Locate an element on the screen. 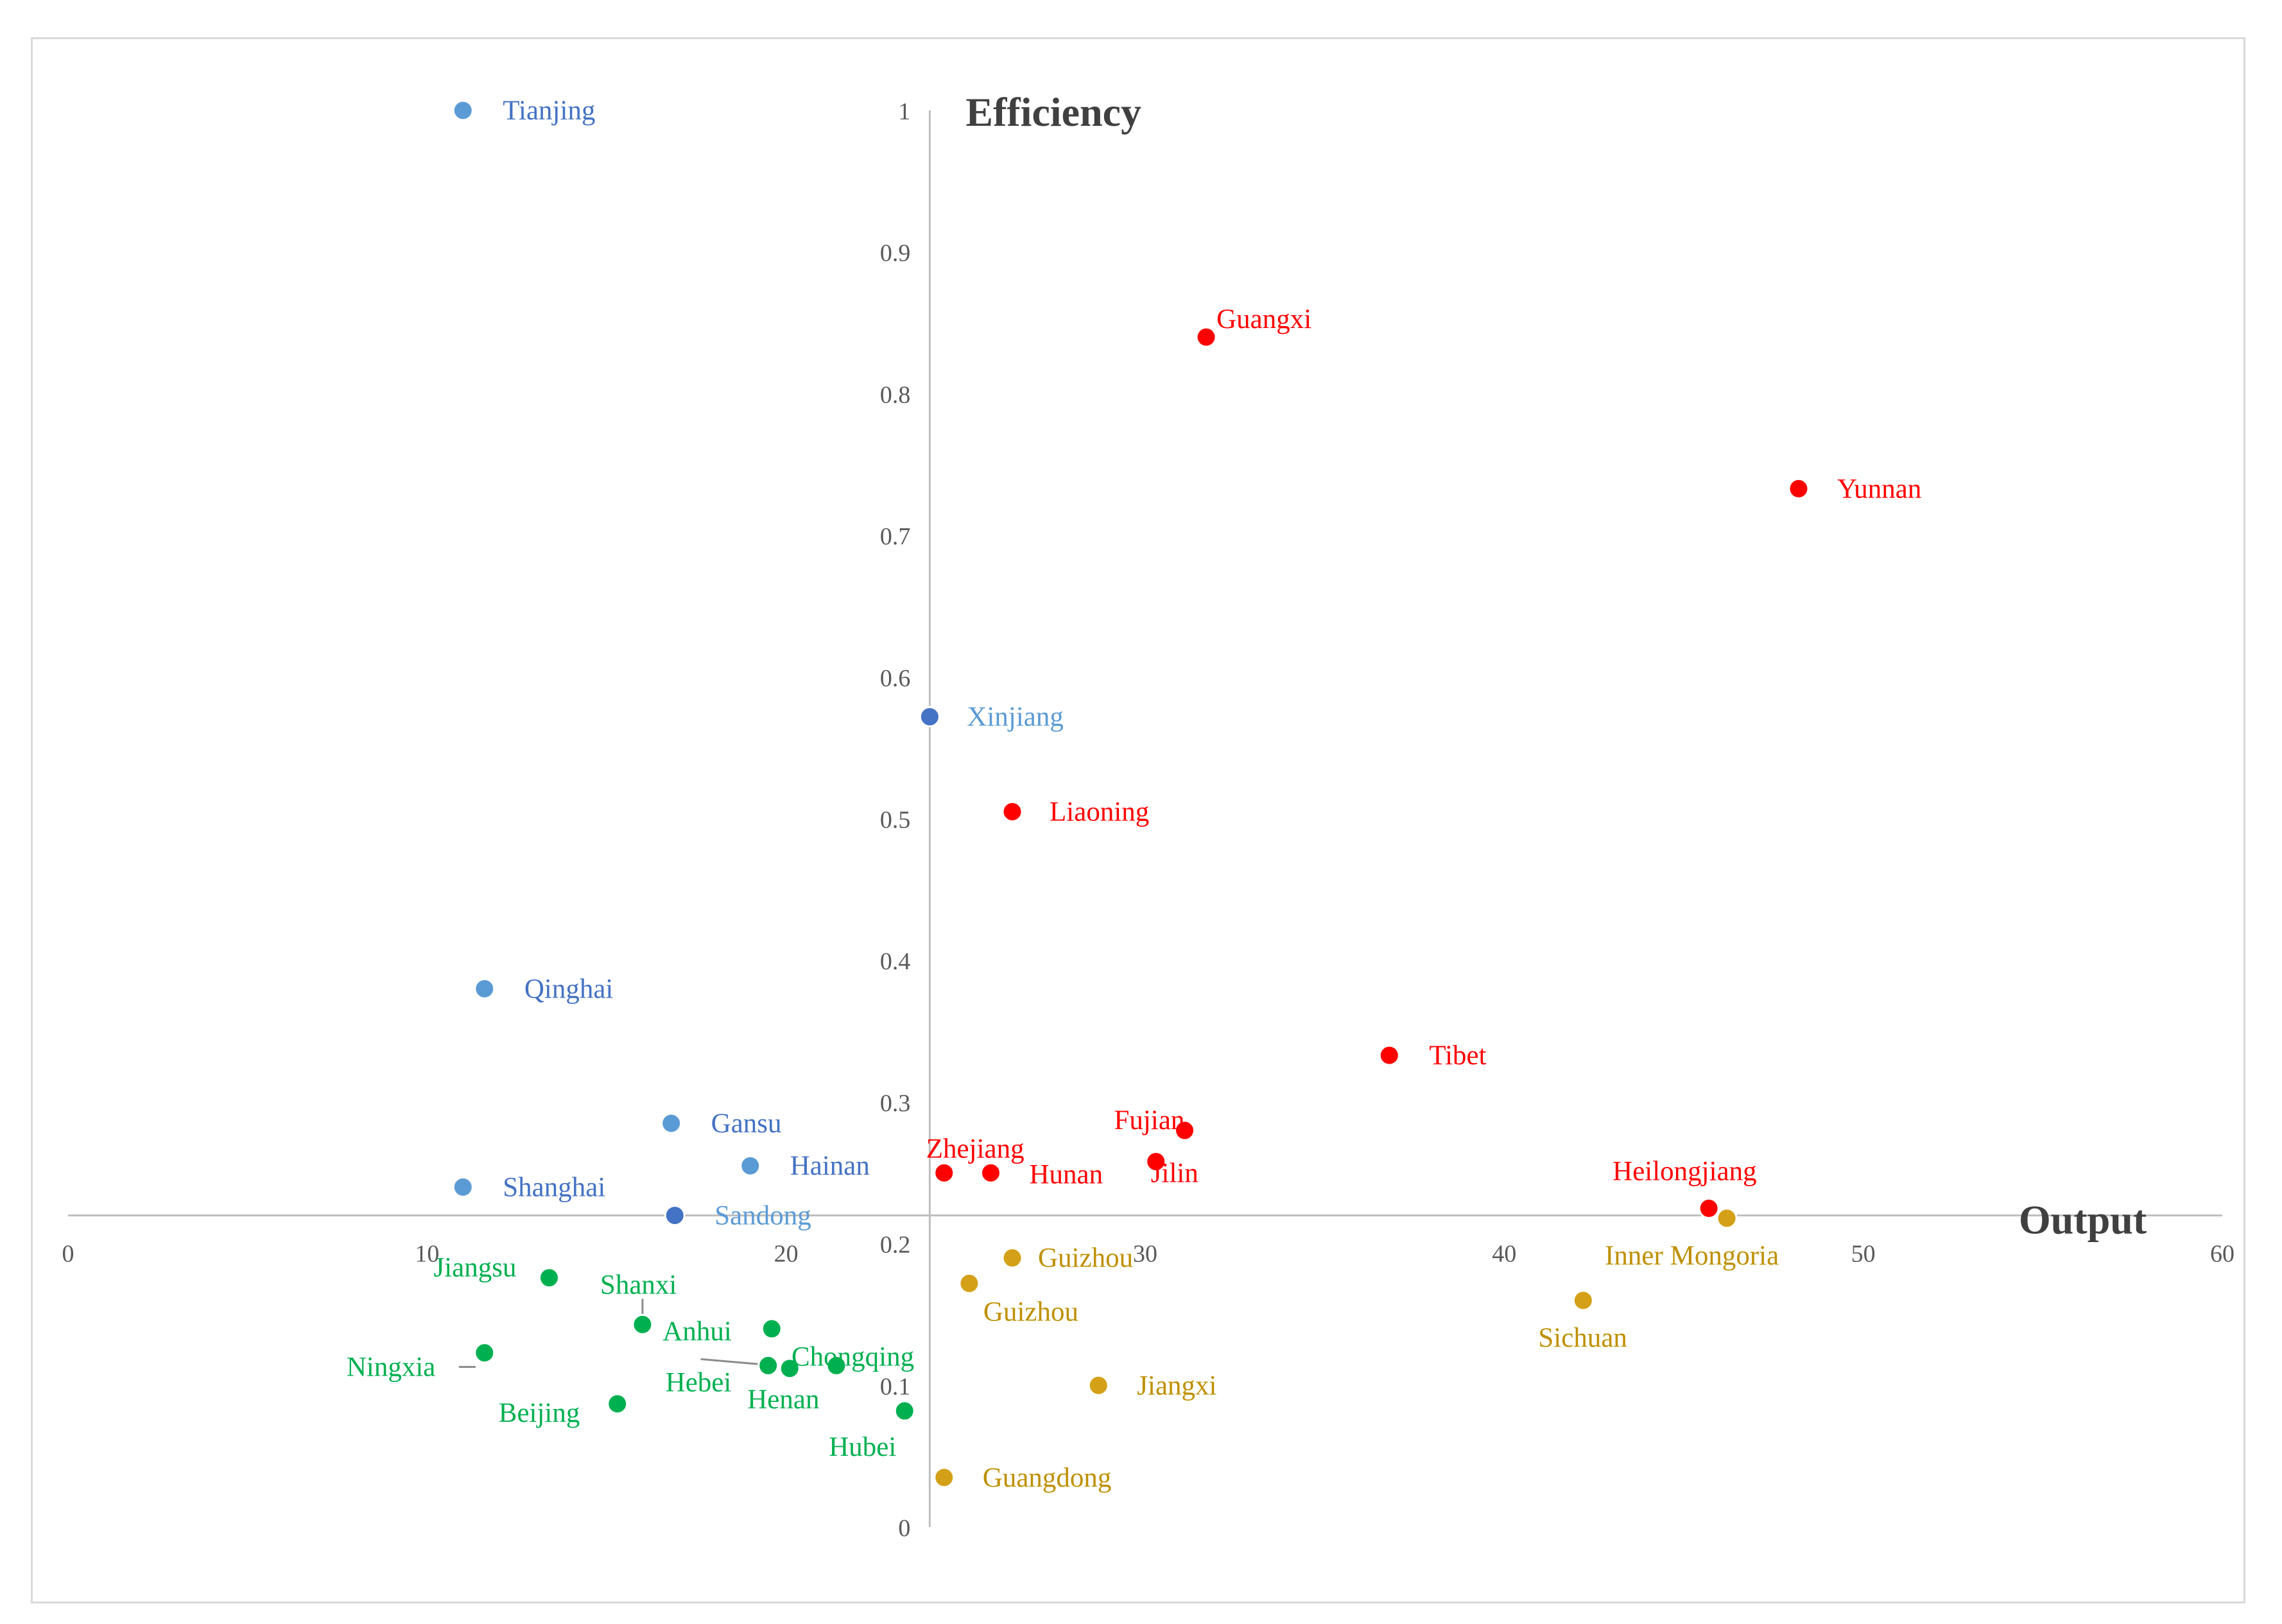 The image size is (2282, 1624). x-tick-labels: 0 10 20 30 40 50 60 is located at coordinates (1148, 1253).